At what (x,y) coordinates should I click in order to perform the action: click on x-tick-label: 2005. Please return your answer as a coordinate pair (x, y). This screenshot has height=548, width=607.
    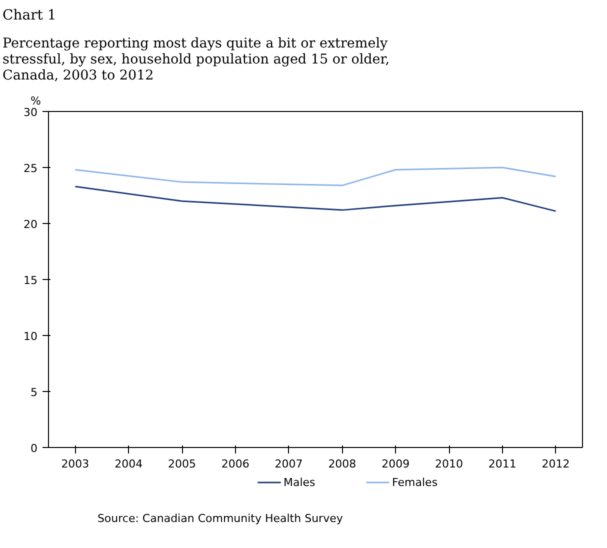
    Looking at the image, I should click on (182, 464).